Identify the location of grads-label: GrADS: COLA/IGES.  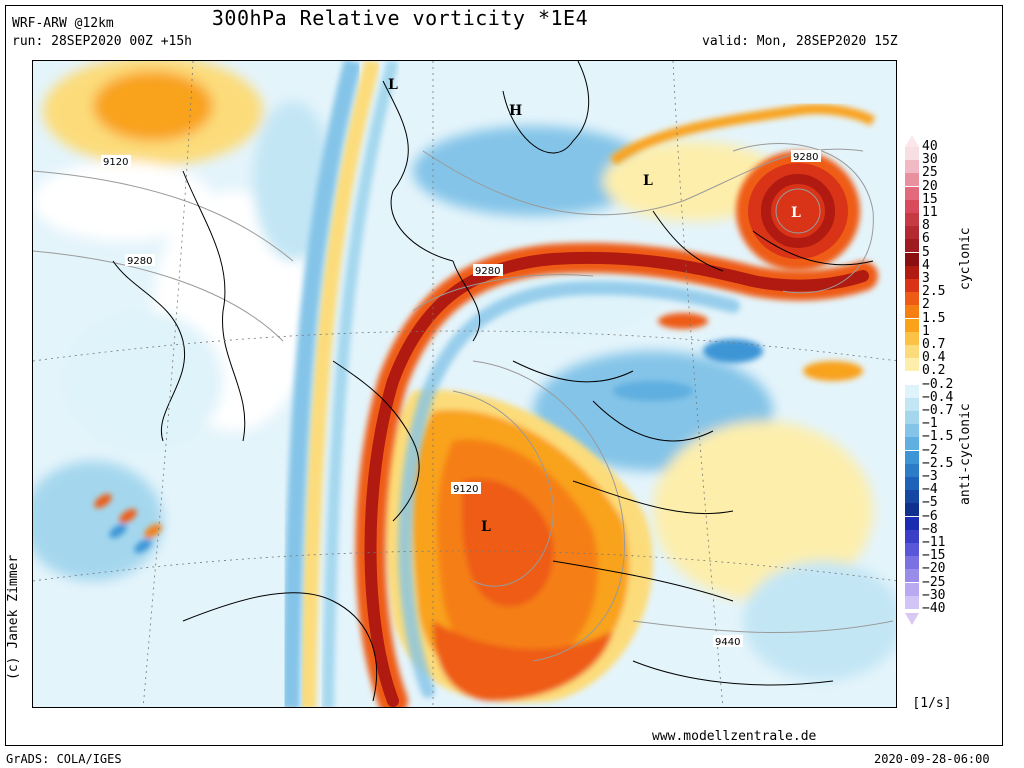
(64, 759).